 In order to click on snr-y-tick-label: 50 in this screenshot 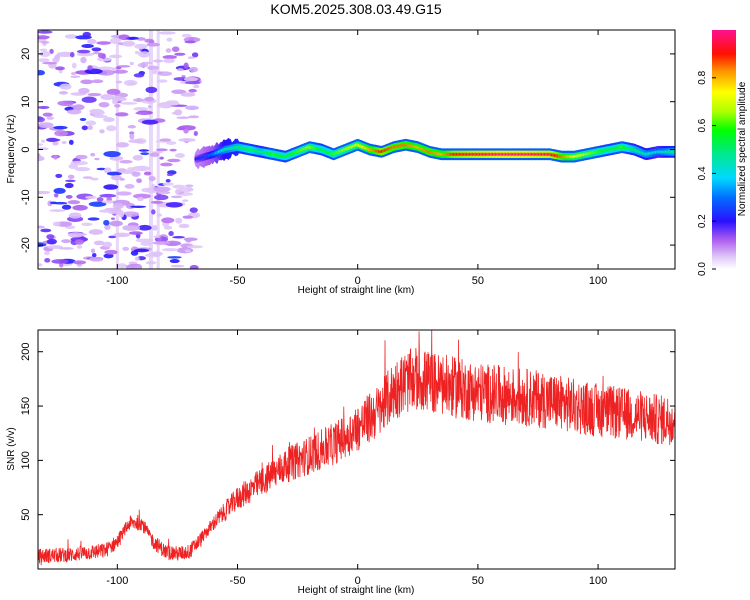, I will do `click(26, 515)`.